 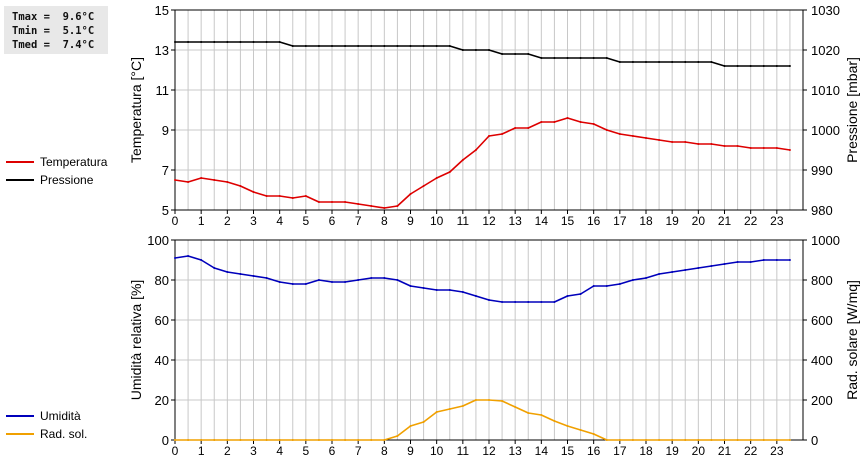 What do you see at coordinates (332, 451) in the screenshot?
I see `x-tick-label: 6` at bounding box center [332, 451].